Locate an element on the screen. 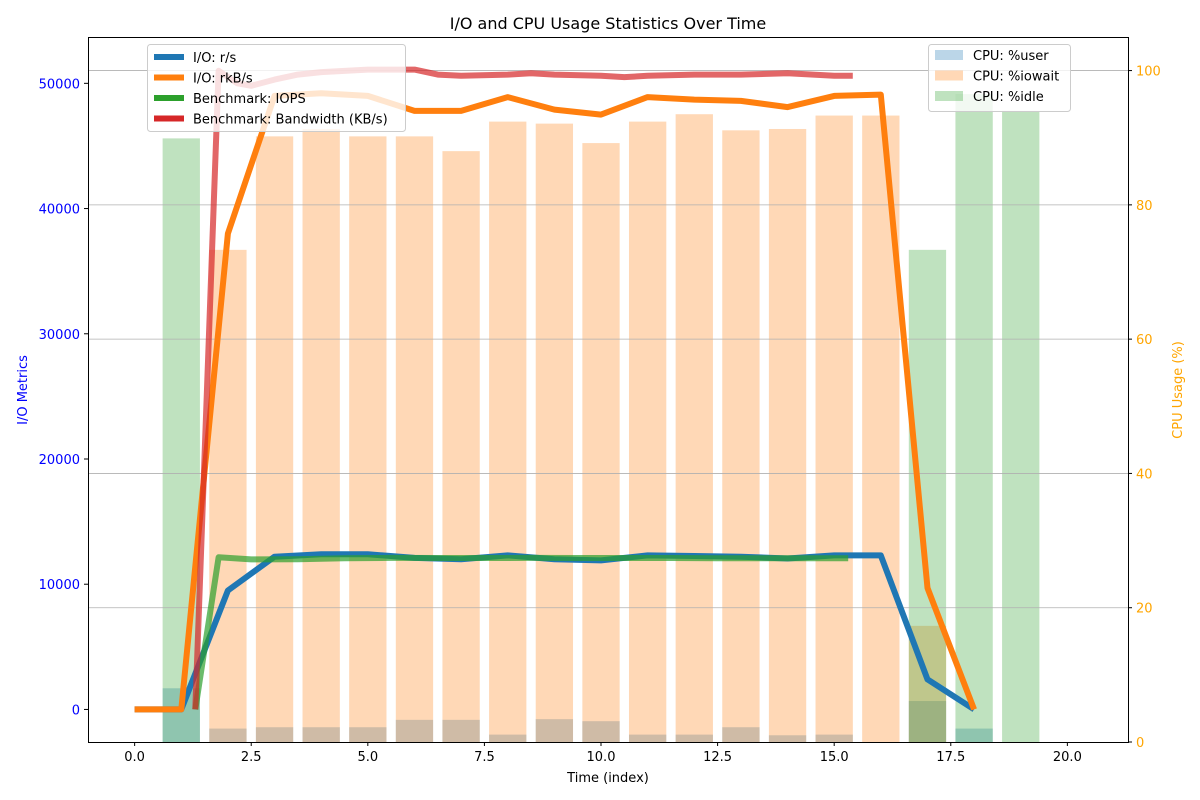  x-axis: 0.0 2.5 5.0 7.5 10.0 12.5 15.0 17.5 20.0 is located at coordinates (603, 753).